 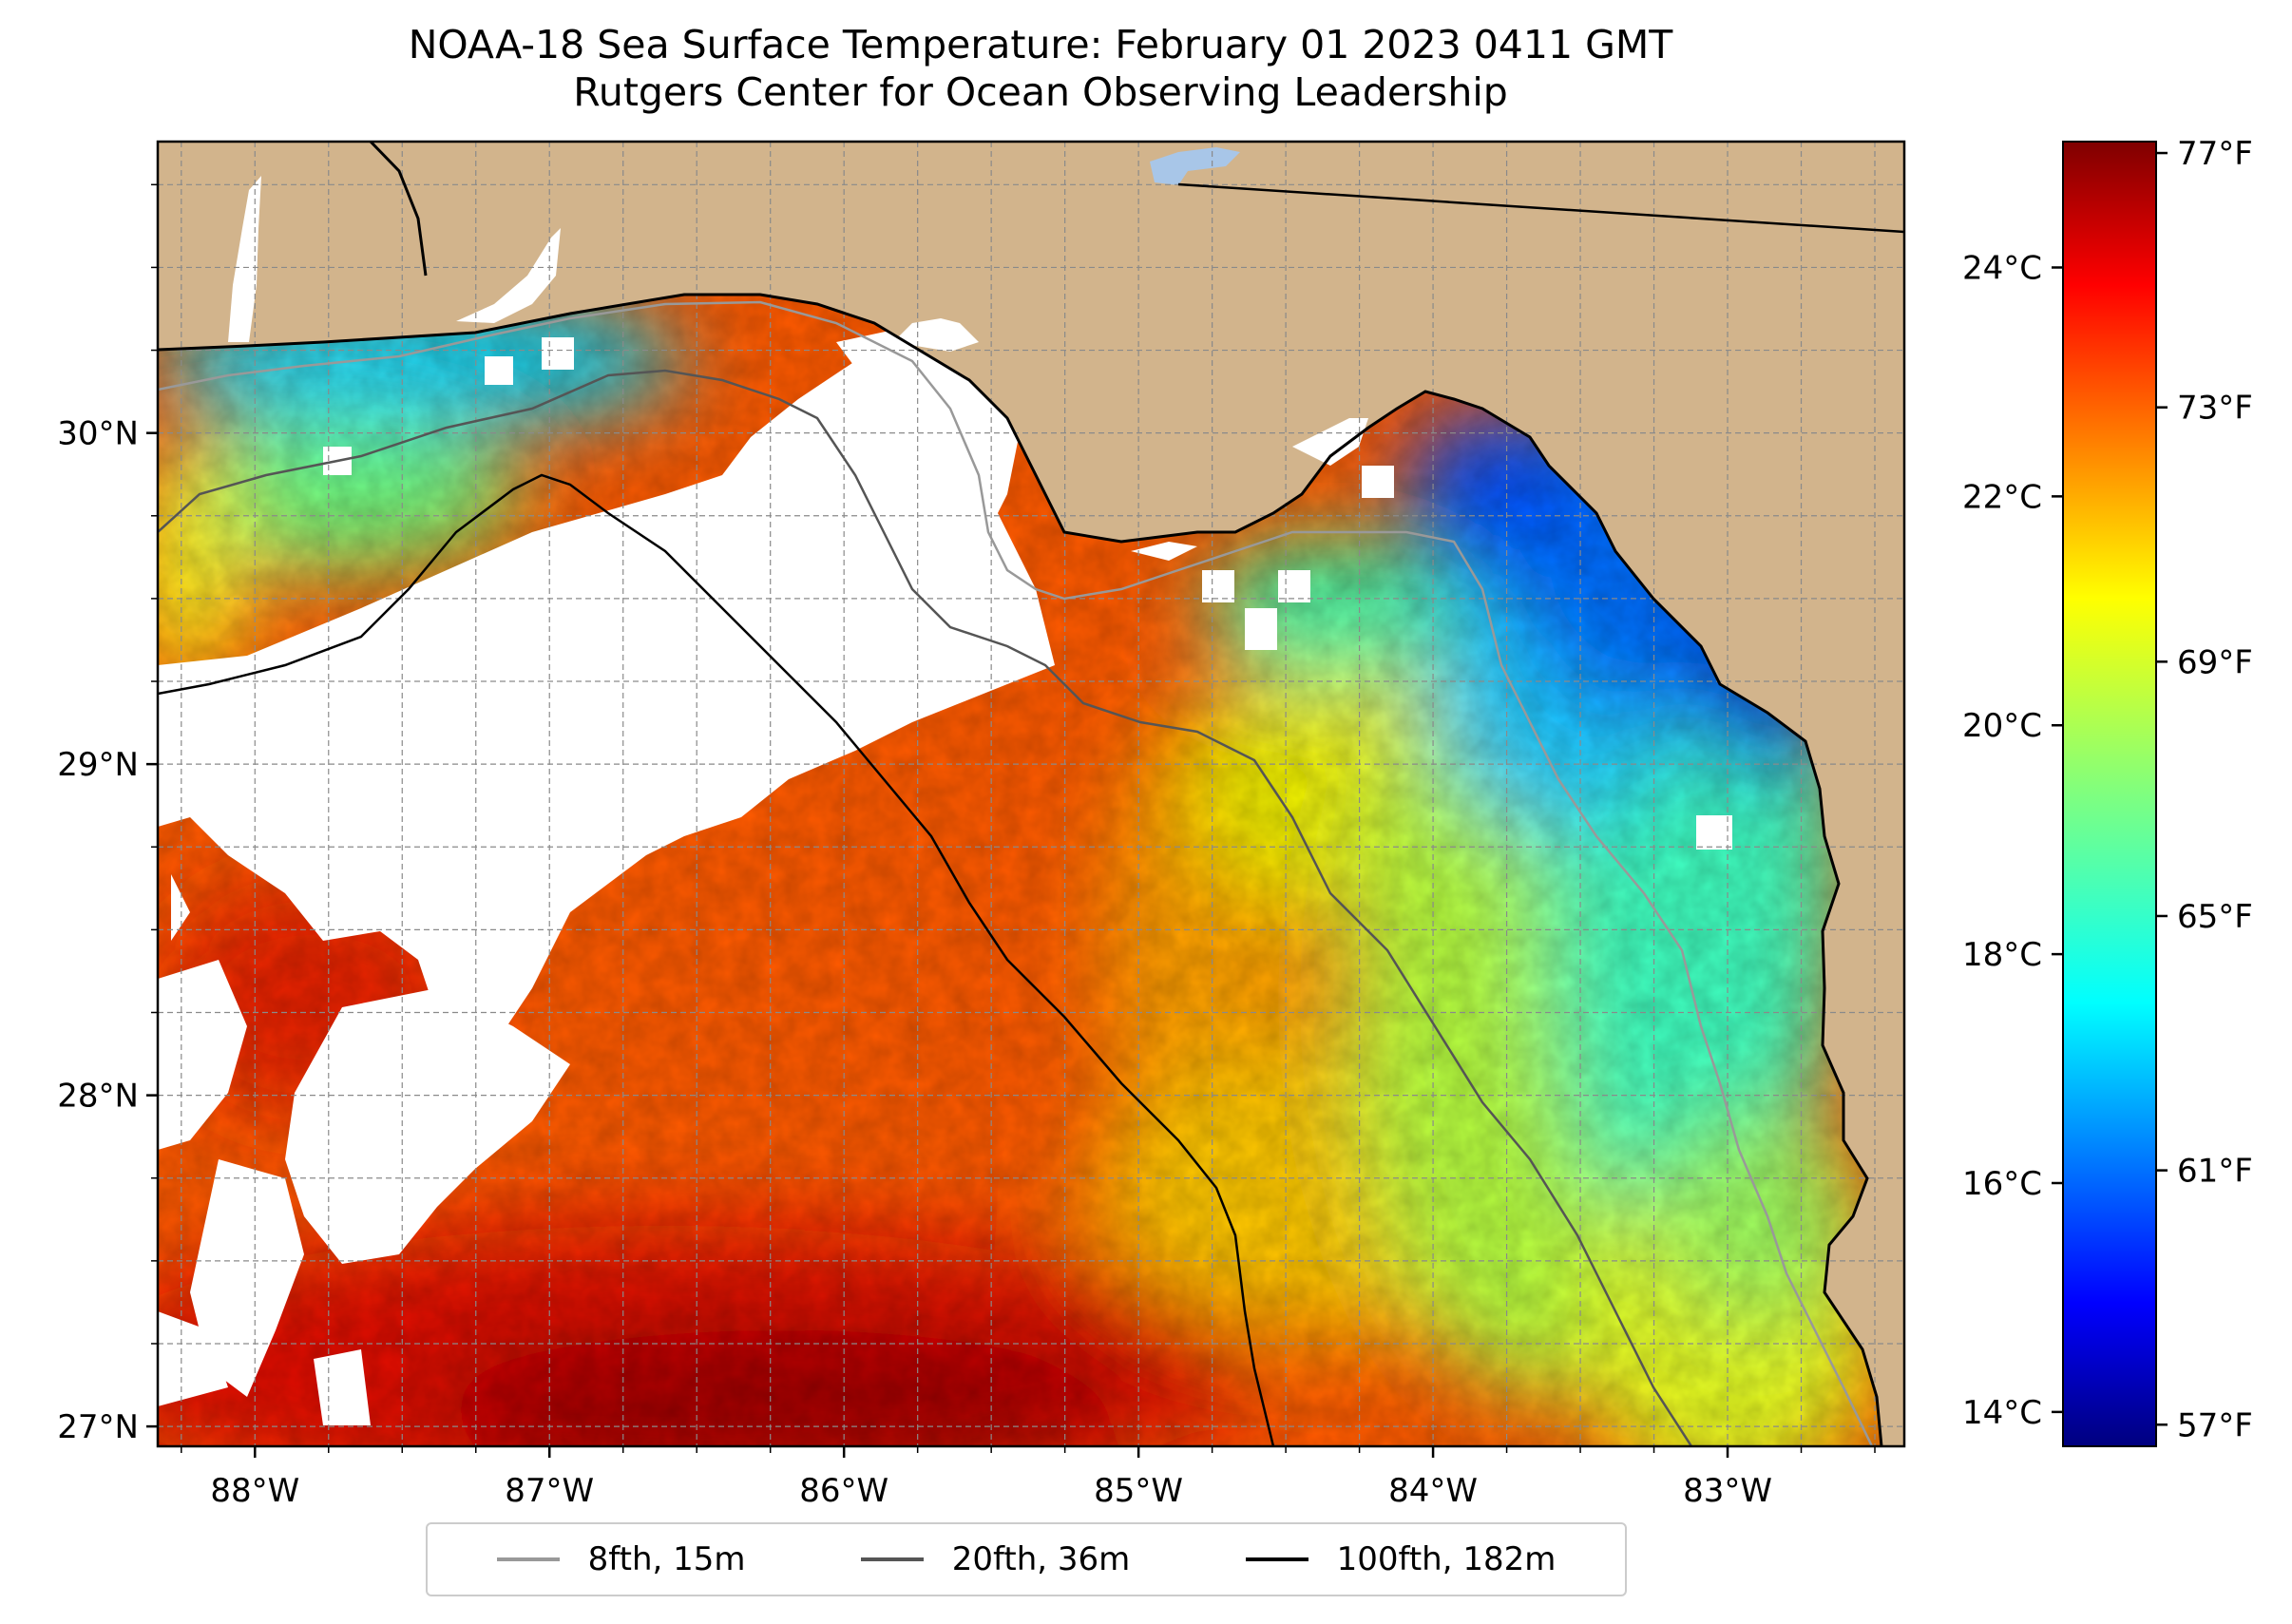 What do you see at coordinates (98, 765) in the screenshot?
I see `lat-tick-label: 29°N` at bounding box center [98, 765].